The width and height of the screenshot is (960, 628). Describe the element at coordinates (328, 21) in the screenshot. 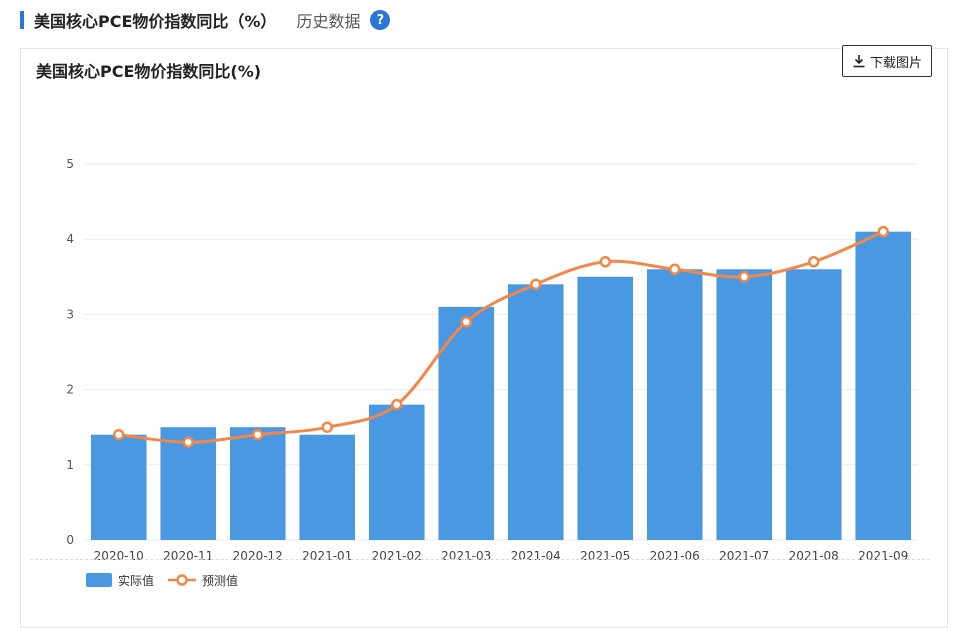

I see `history-data-link: 历史数据` at that location.